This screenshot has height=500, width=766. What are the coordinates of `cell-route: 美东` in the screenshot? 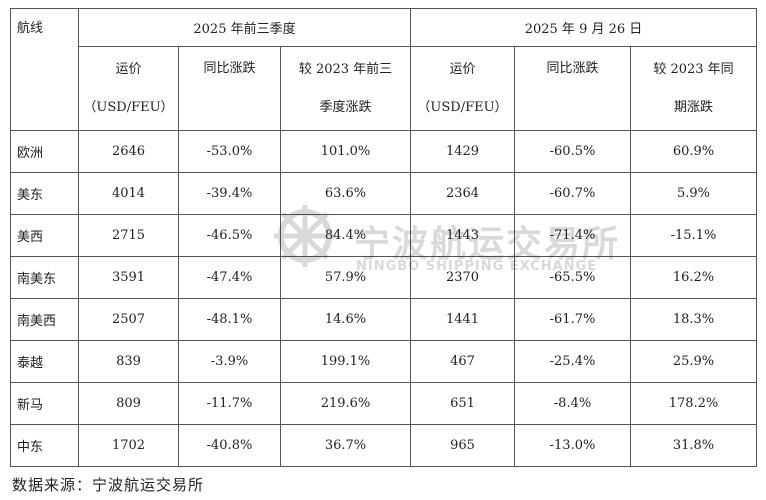 It's located at (44, 193).